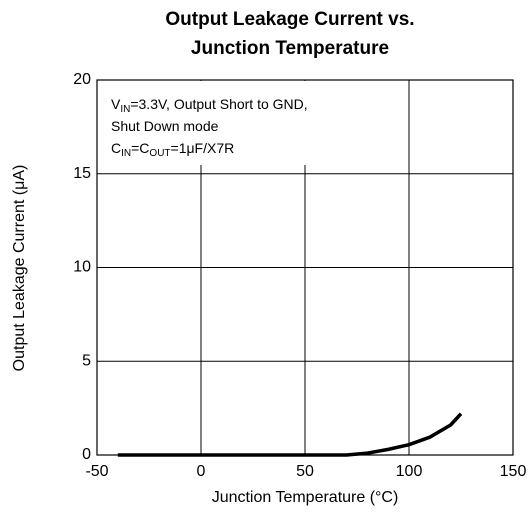  I want to click on annotation-text: =1μF/X7R, so click(203, 148).